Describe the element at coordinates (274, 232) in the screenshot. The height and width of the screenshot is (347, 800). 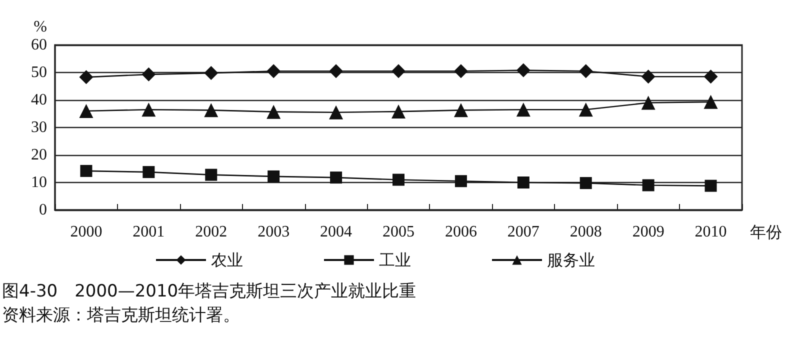
I see `x-tick-label: 2003` at that location.